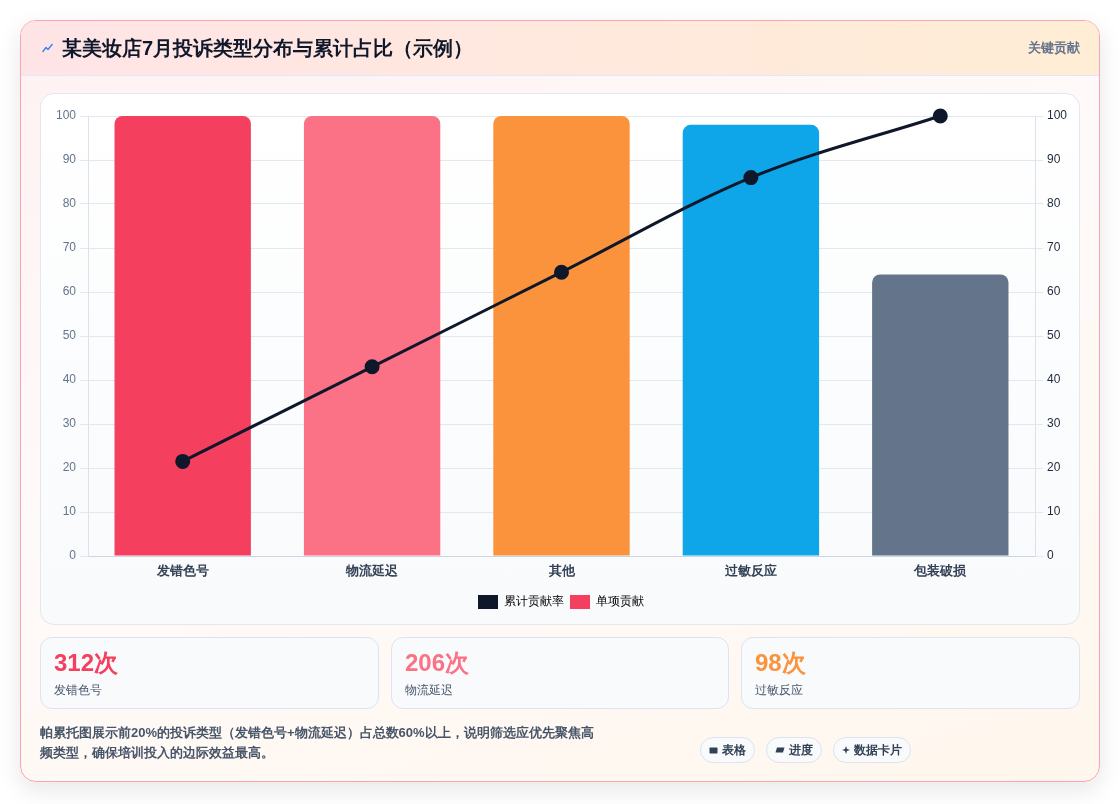 Image resolution: width=1120 pixels, height=804 pixels. I want to click on text: 98次, so click(780, 663).